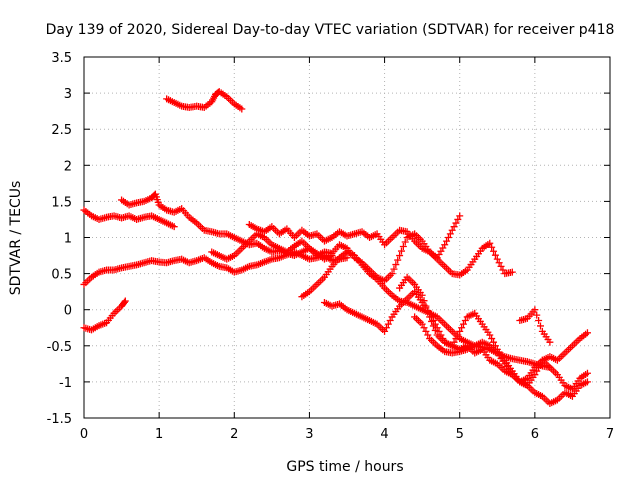 The image size is (640, 480). What do you see at coordinates (68, 94) in the screenshot?
I see `y-tick-label: 3` at bounding box center [68, 94].